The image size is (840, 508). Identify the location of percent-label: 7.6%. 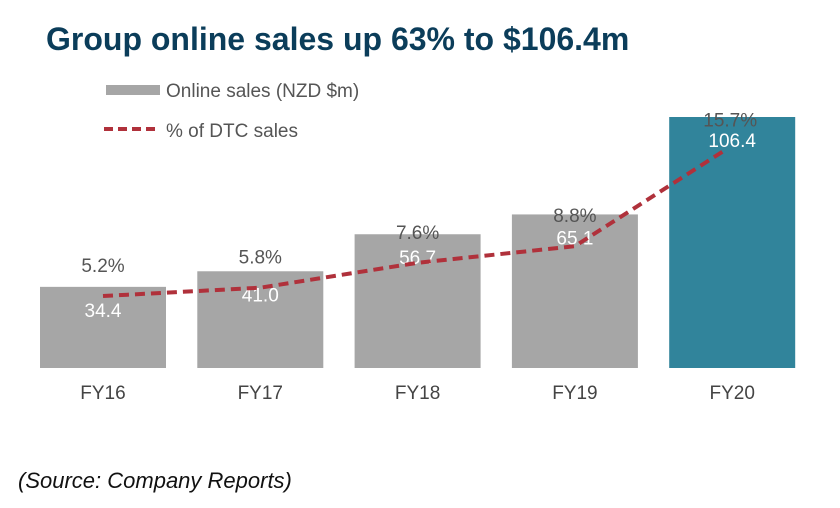
(417, 233).